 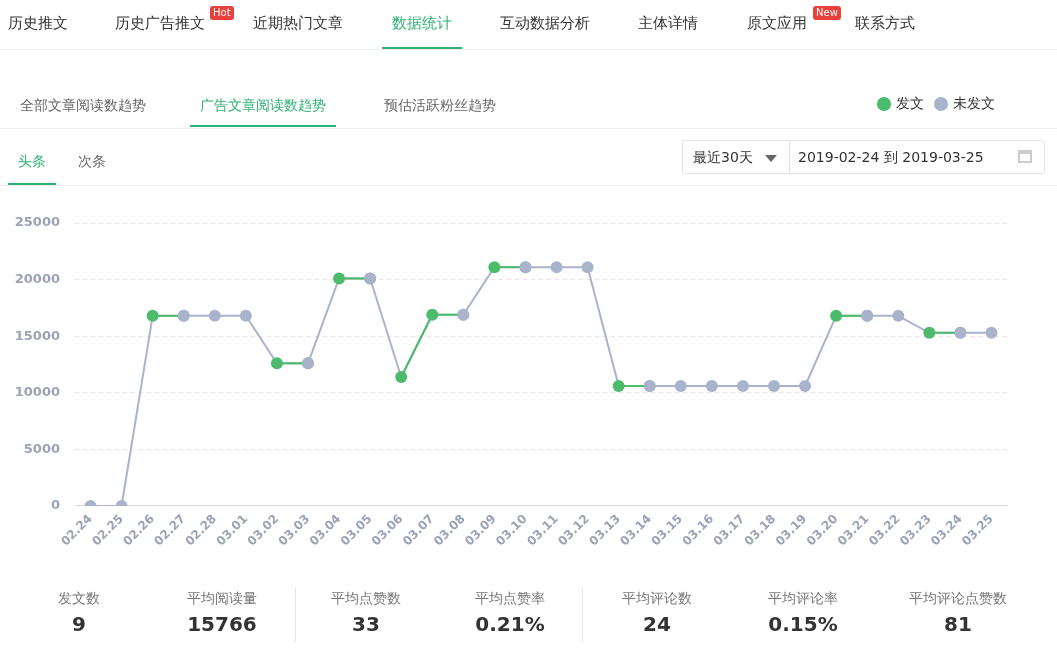 What do you see at coordinates (92, 162) in the screenshot?
I see `text: 次条` at bounding box center [92, 162].